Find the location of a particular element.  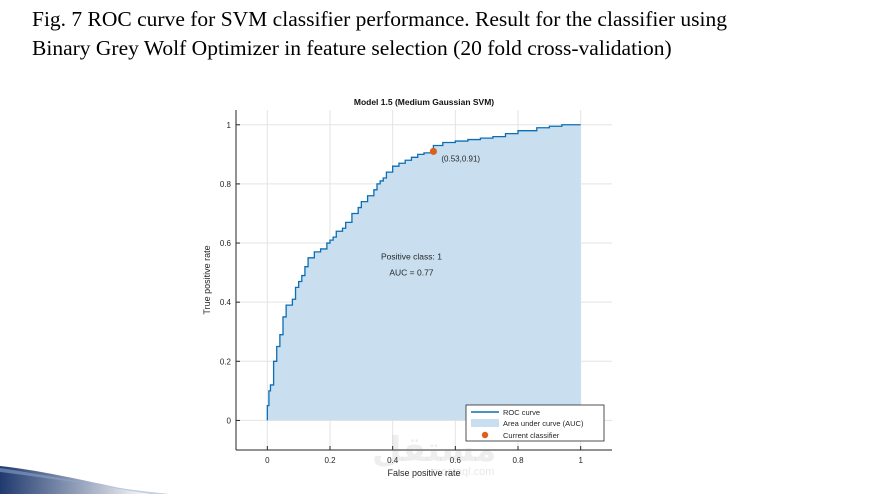

x-tick-label: 0.4 is located at coordinates (393, 460).